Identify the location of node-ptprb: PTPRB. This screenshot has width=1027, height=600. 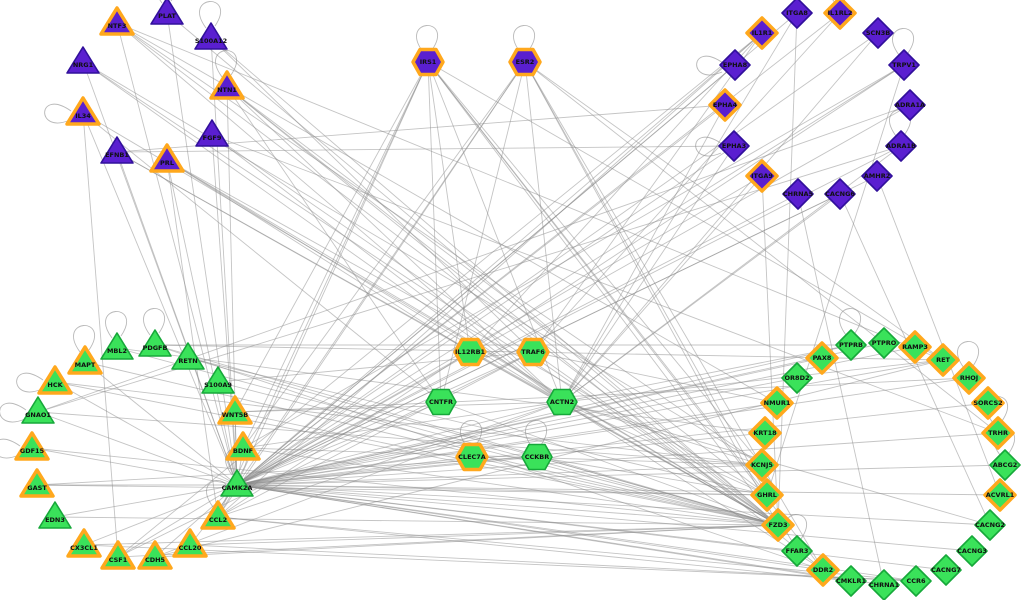
(851, 345).